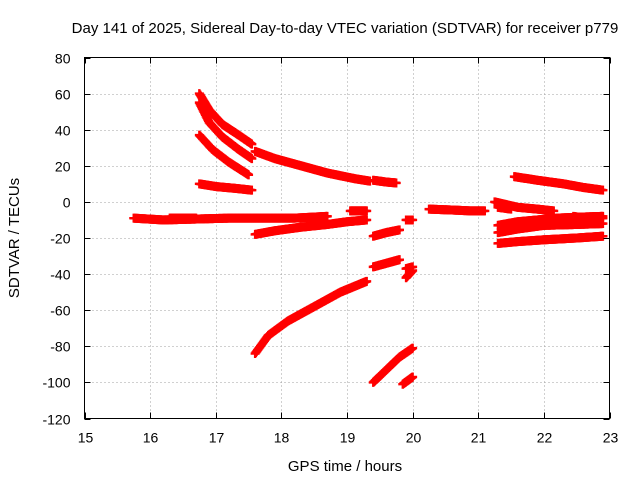 The image size is (640, 480). I want to click on x-tick-label: 15, so click(86, 438).